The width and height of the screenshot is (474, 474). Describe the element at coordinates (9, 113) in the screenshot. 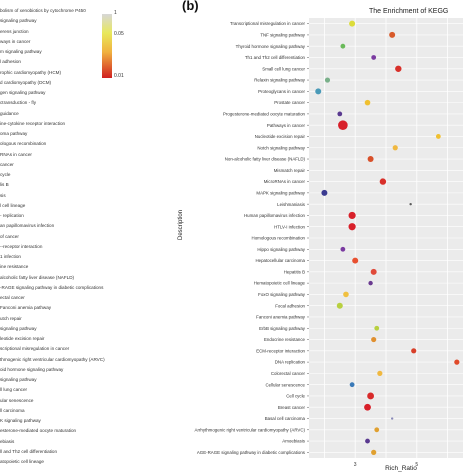

I see `left-row-label: guidance` at that location.